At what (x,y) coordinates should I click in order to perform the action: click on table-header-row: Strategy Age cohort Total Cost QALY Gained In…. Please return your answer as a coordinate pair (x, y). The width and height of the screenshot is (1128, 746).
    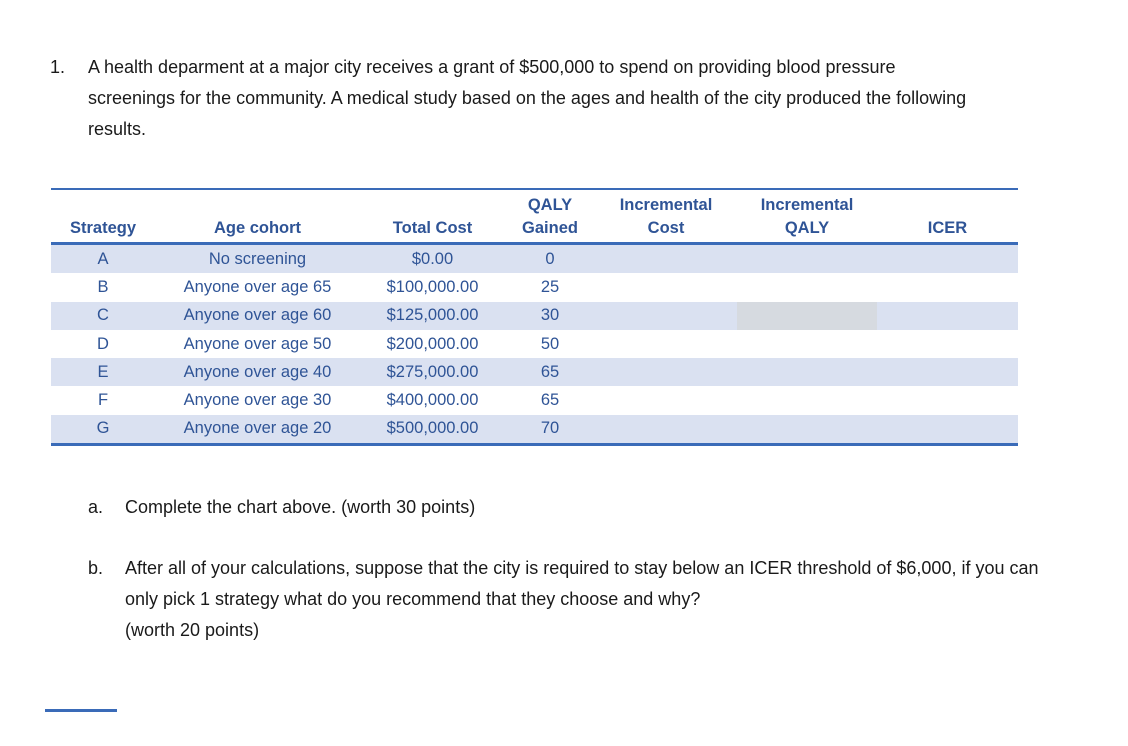
    Looking at the image, I should click on (534, 216).